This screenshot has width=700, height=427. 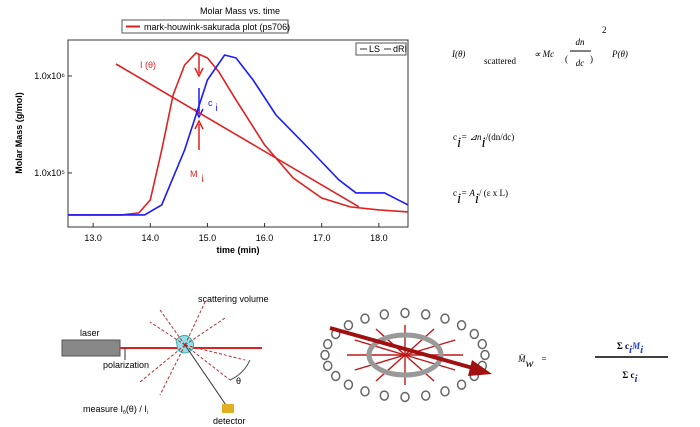 I want to click on equation-conc-dn: ci= ⊿ni/(dn/dc), so click(x=483, y=141).